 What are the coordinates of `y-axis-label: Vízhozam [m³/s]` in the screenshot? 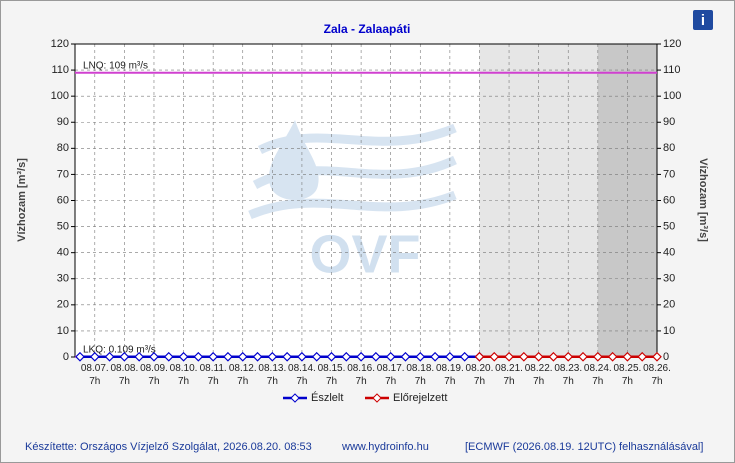 It's located at (22, 200).